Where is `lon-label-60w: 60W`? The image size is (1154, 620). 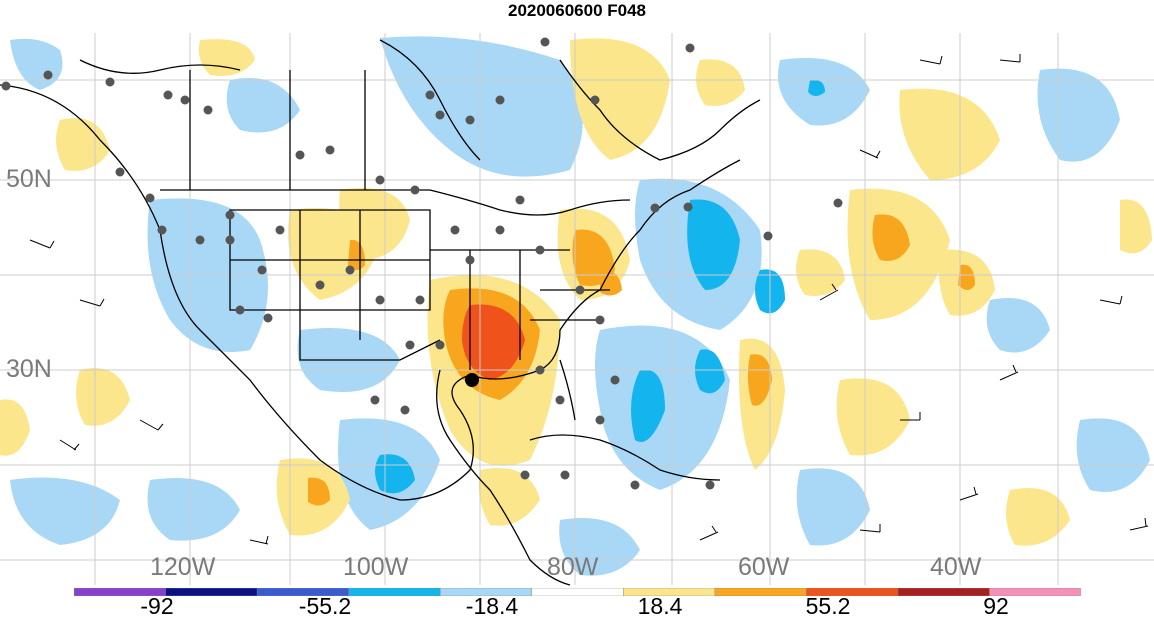
lon-label-60w: 60W is located at coordinates (764, 567).